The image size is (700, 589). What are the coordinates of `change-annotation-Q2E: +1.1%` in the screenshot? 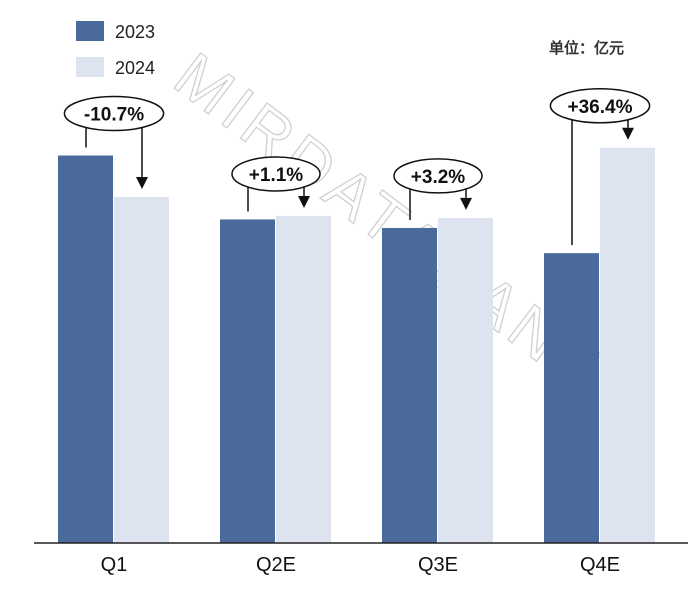 It's located at (276, 184).